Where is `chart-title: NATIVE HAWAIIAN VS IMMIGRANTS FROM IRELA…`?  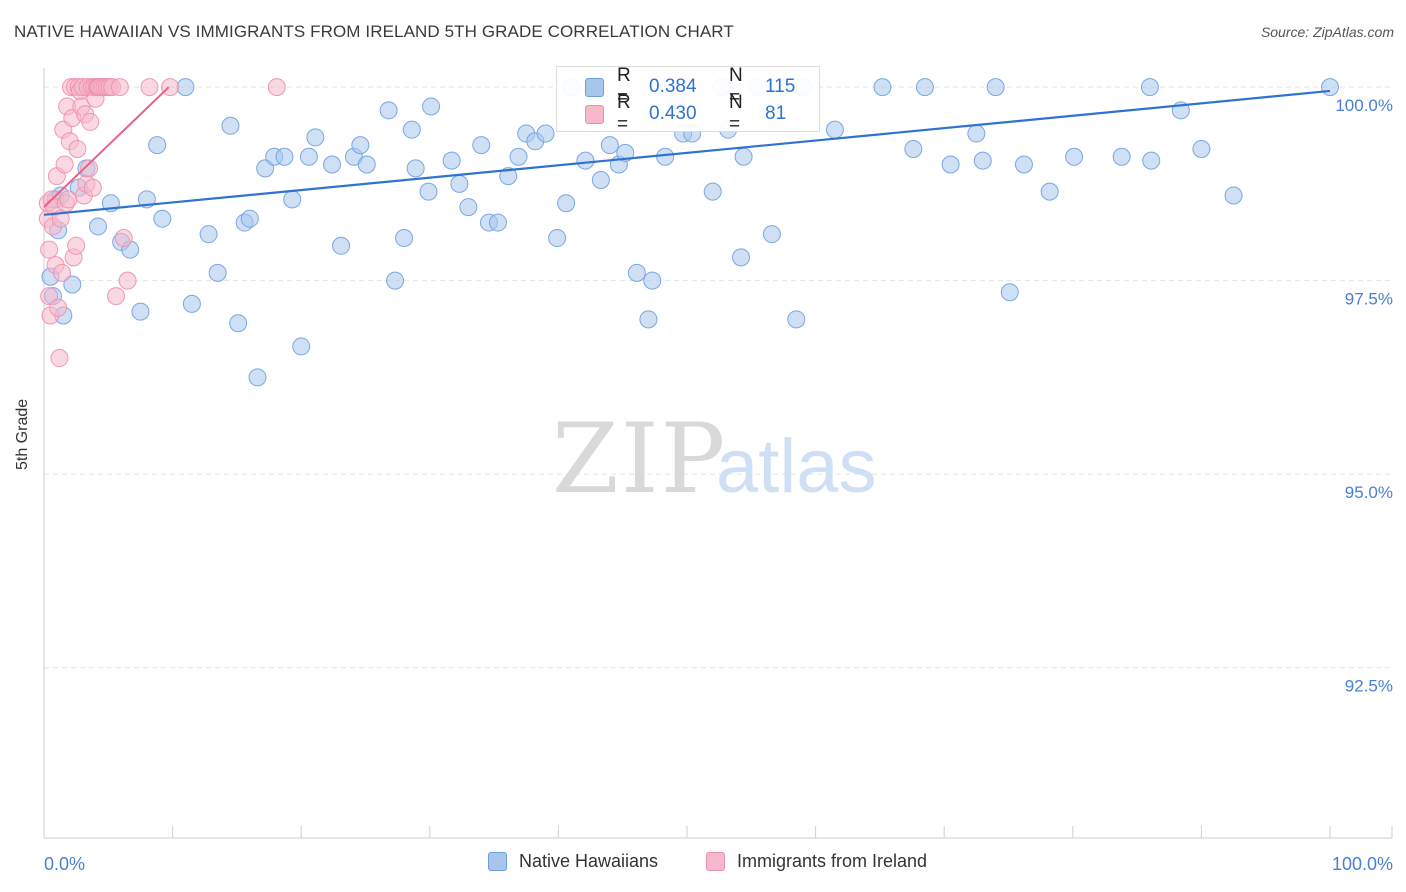
chart-title: NATIVE HAWAIIAN VS IMMIGRANTS FROM IRELA… is located at coordinates (374, 31).